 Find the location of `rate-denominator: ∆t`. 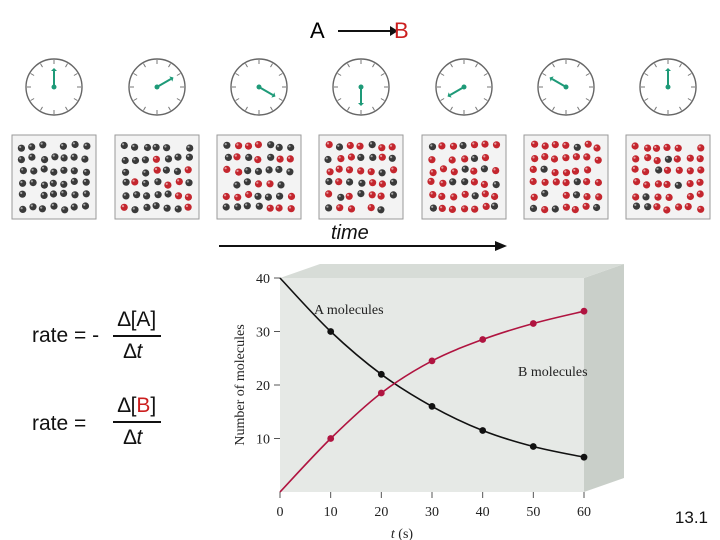

rate-denominator: ∆t is located at coordinates (133, 437).